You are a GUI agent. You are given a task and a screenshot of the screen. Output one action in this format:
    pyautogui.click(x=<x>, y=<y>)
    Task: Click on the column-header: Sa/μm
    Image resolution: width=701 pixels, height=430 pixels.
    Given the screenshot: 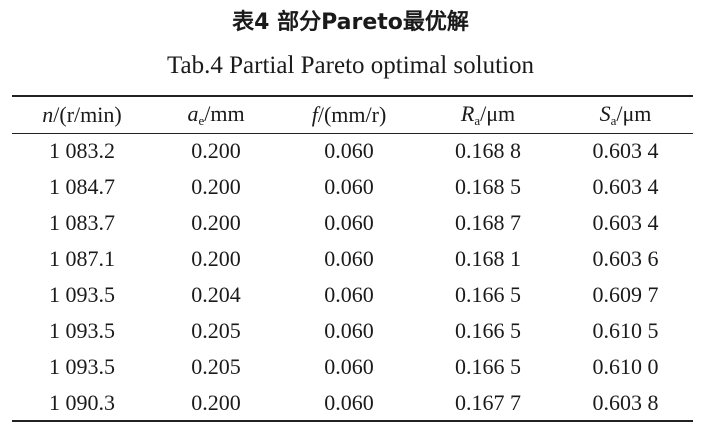 What is the action you would take?
    pyautogui.click(x=625, y=114)
    